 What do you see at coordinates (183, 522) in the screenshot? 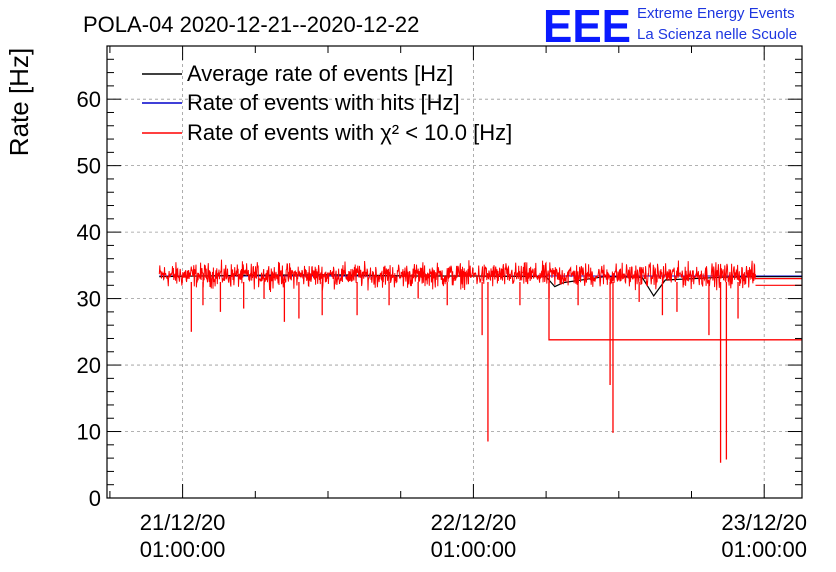
I see `x-tick-label-date: 21/12/20` at bounding box center [183, 522].